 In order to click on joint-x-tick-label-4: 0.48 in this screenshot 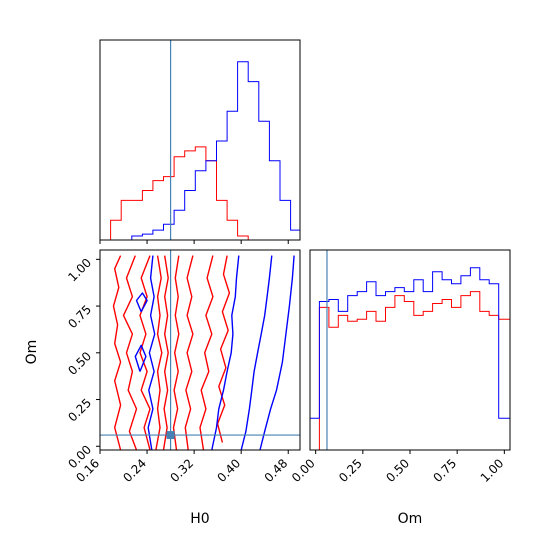, I will do `click(276, 470)`.